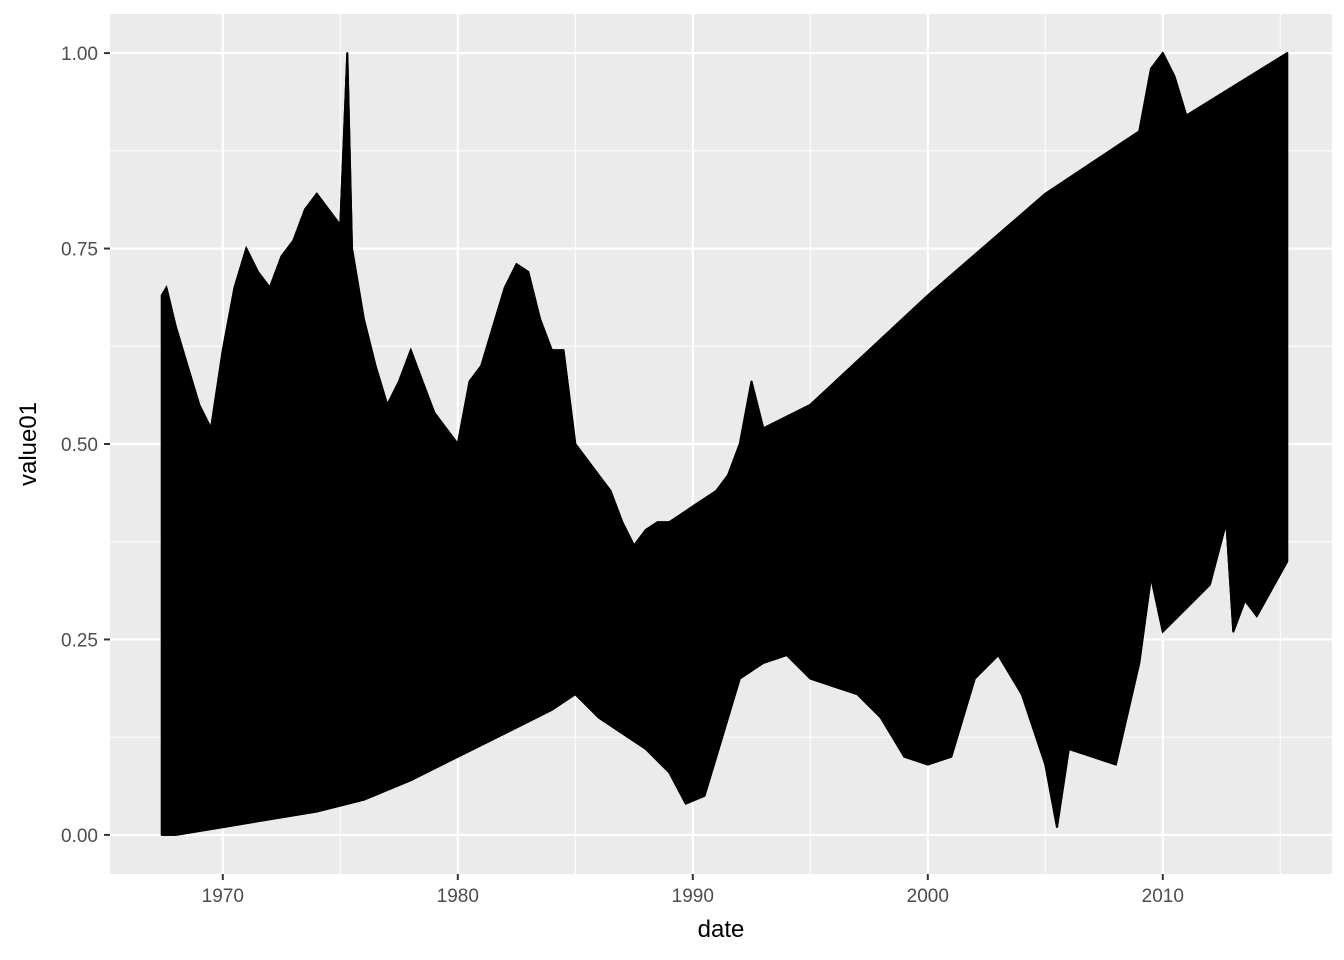  Describe the element at coordinates (1163, 896) in the screenshot. I see `x-tick-label: 2010` at that location.